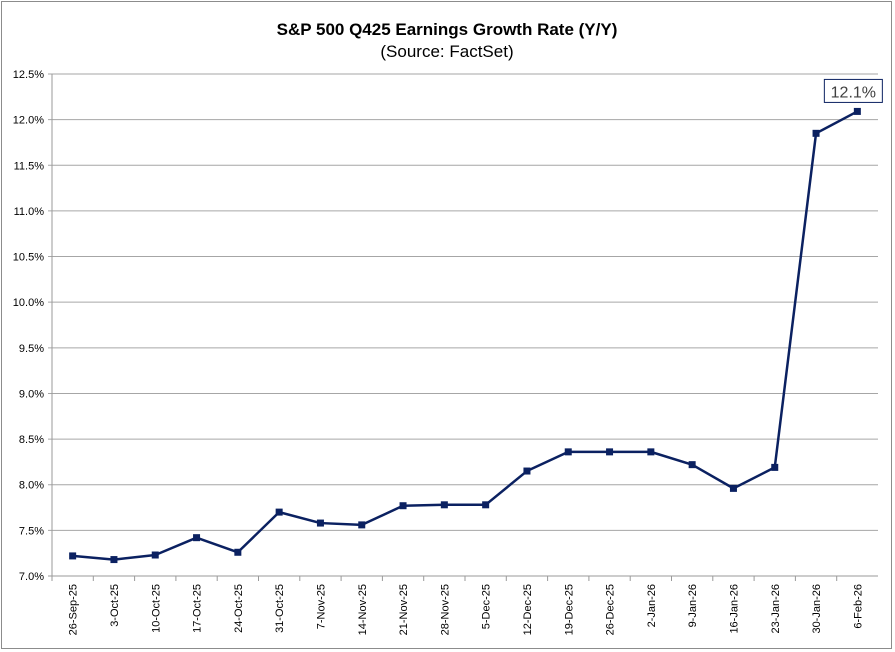  What do you see at coordinates (611, 609) in the screenshot?
I see `x-tick-label: 26-Dec-25` at bounding box center [611, 609].